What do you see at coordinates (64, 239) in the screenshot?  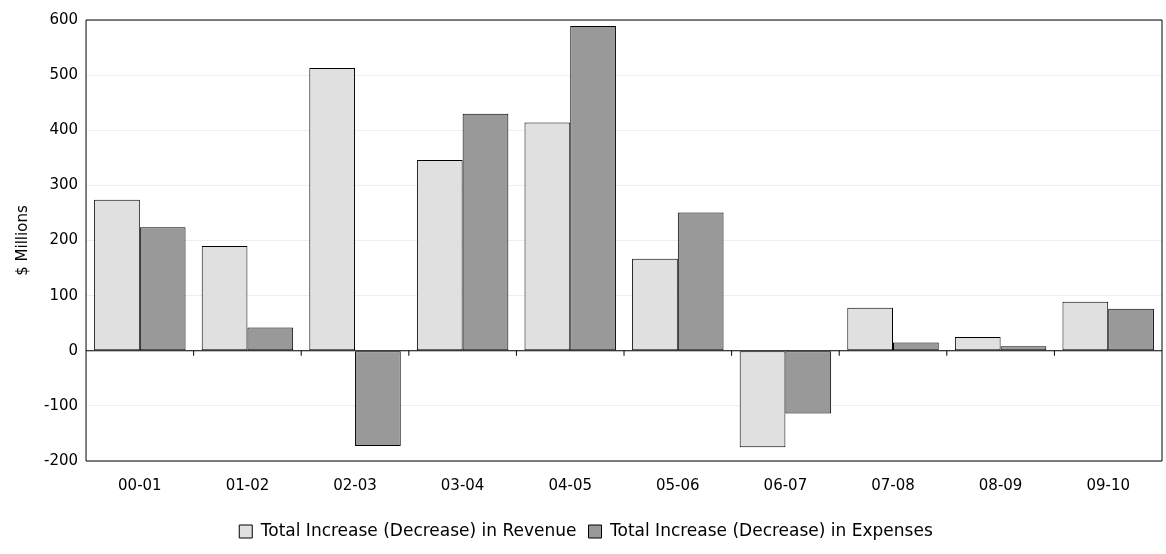 I see `y-tick-label: 200` at bounding box center [64, 239].